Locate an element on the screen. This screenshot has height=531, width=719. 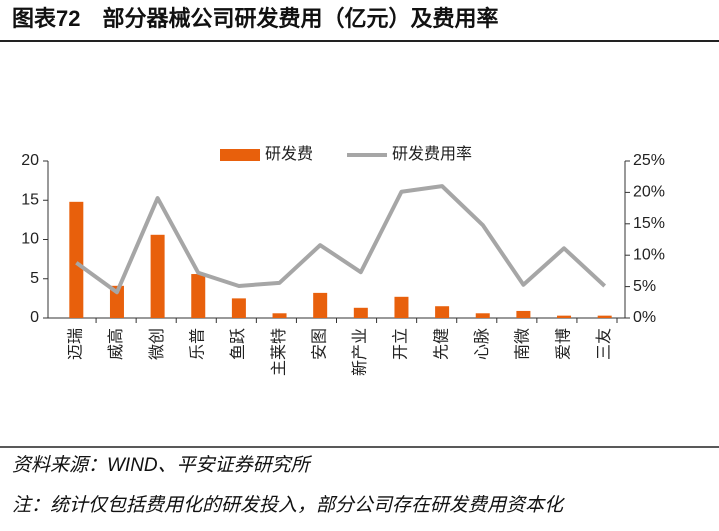
x-tick-label: 三友 is located at coordinates (604, 344).